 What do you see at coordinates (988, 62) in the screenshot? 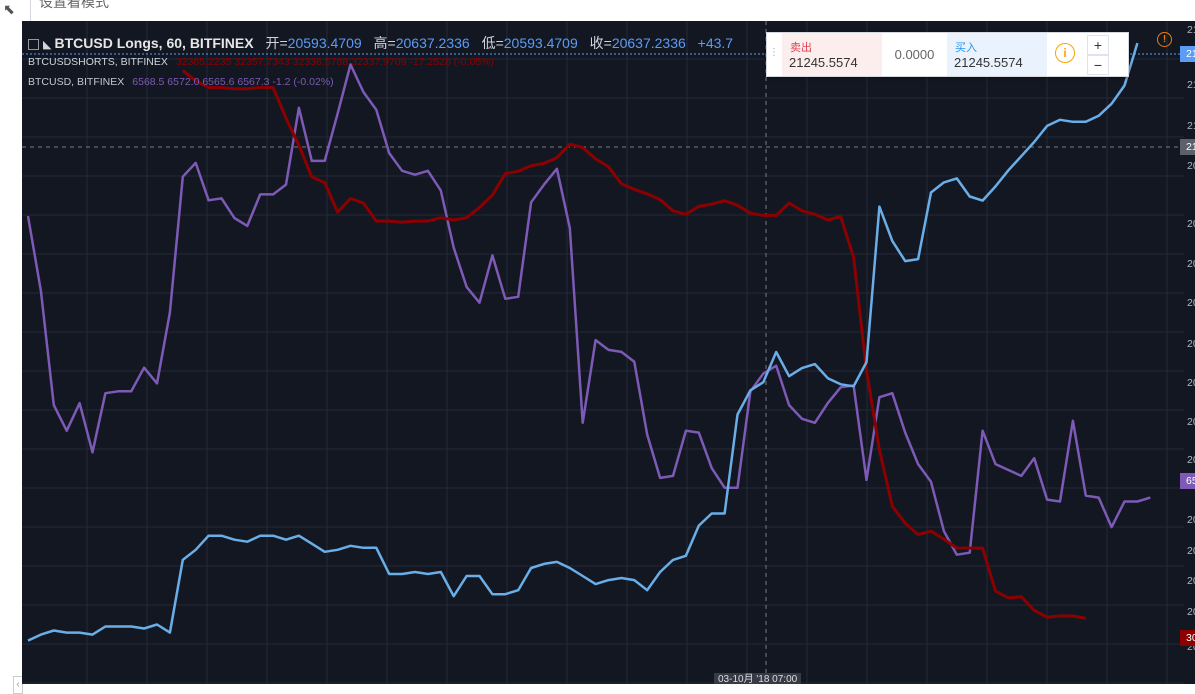
I see `buy-price: 21245.5574` at bounding box center [988, 62].